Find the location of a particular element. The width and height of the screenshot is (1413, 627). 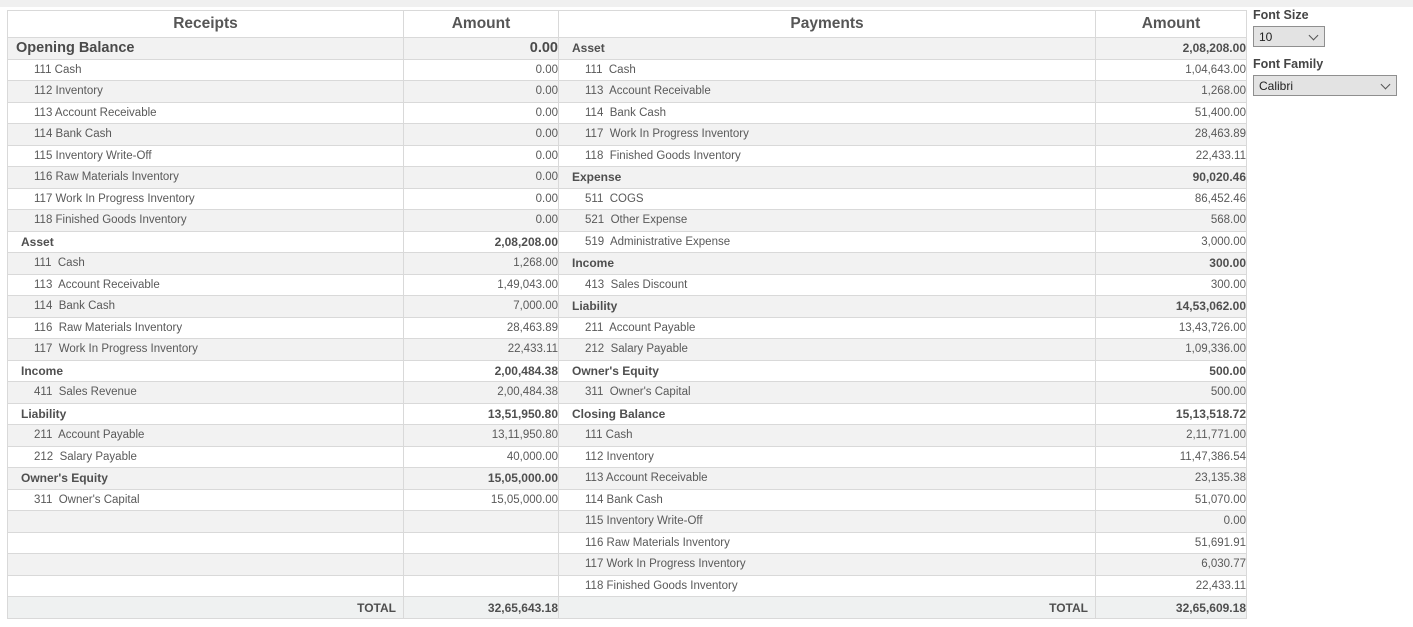

receipts-label-cell: Liability is located at coordinates (205, 413).